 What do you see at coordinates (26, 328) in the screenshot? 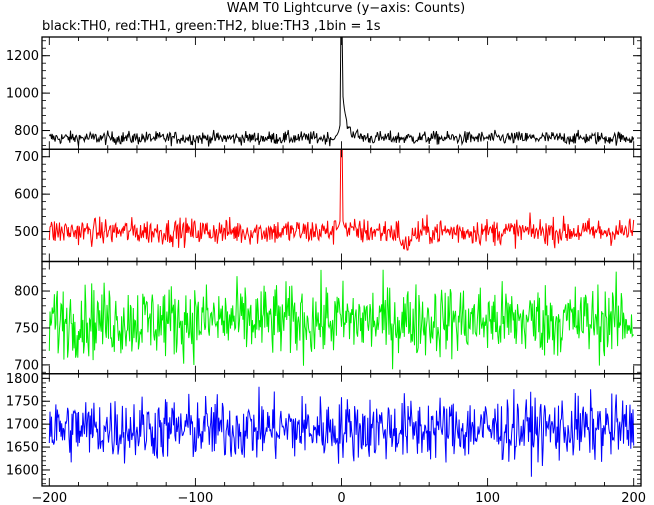
I see `y-tick-label: 750` at bounding box center [26, 328].